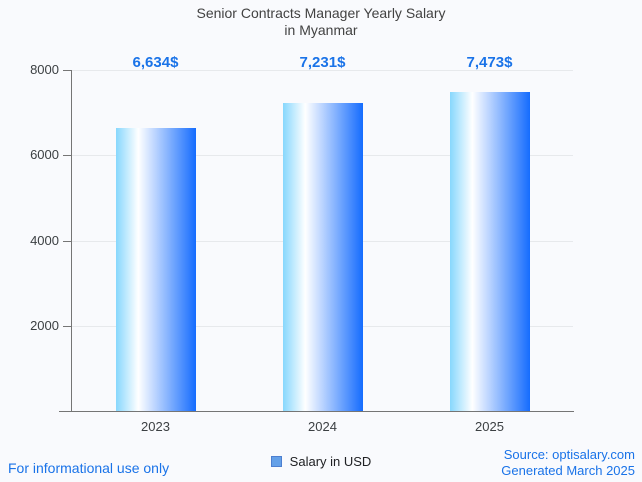  Describe the element at coordinates (321, 13) in the screenshot. I see `chart-title-line1: Senior Contracts Manager Yearly Salary` at that location.